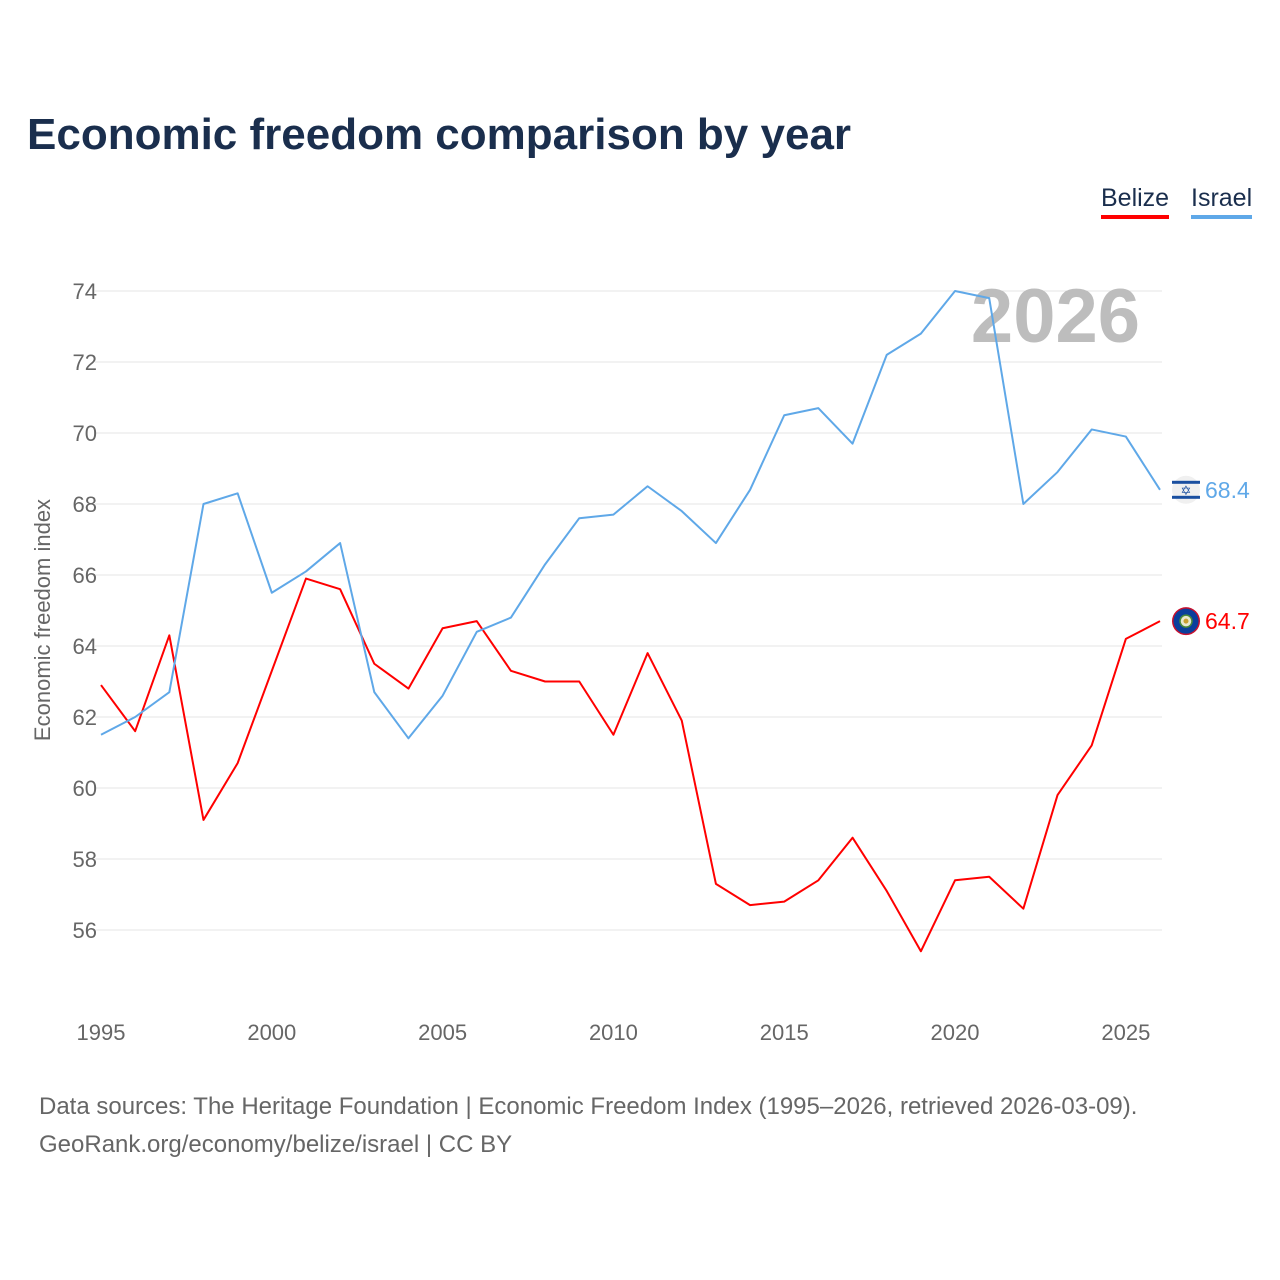 This screenshot has width=1280, height=1280. Describe the element at coordinates (1222, 201) in the screenshot. I see `legend-israel: Israel` at that location.